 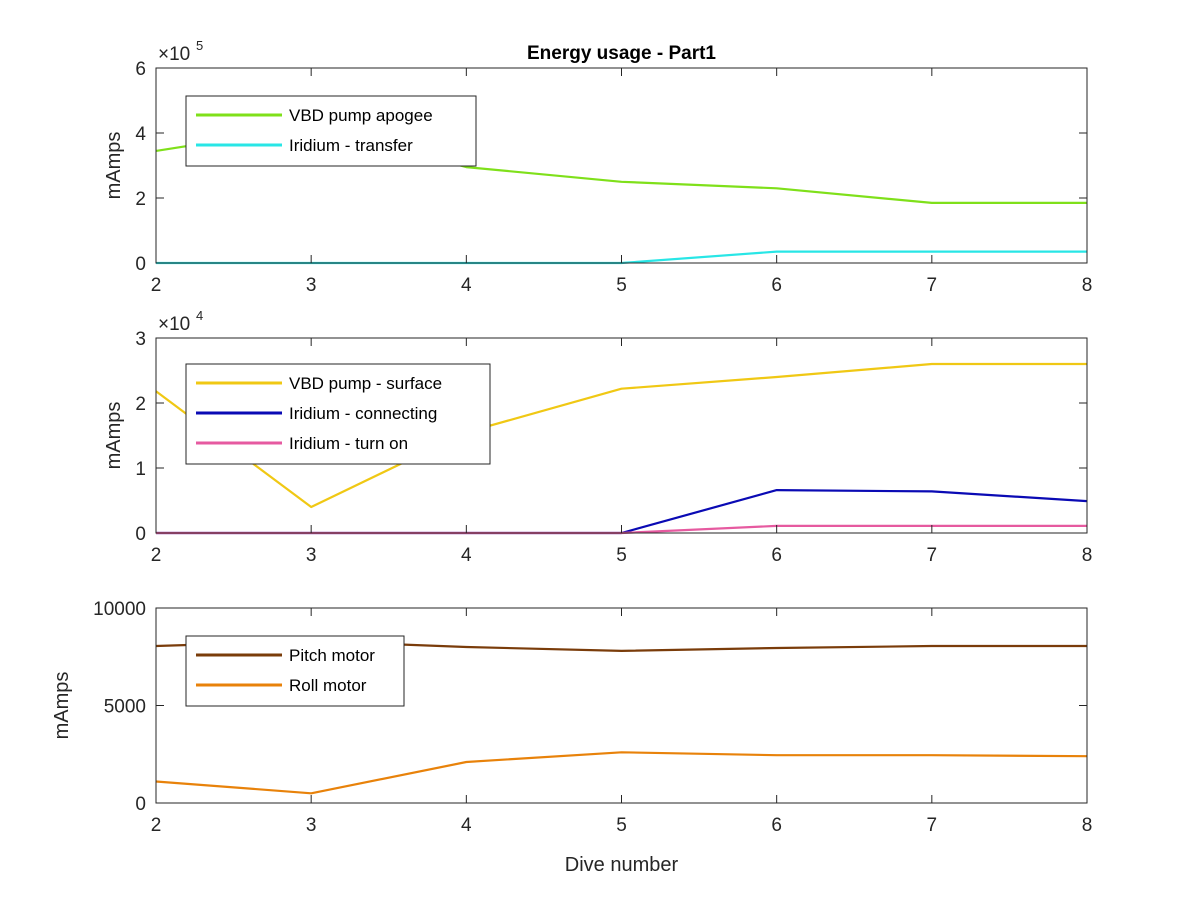 What do you see at coordinates (328, 685) in the screenshot?
I see `legend-entry-label: Roll motor` at bounding box center [328, 685].